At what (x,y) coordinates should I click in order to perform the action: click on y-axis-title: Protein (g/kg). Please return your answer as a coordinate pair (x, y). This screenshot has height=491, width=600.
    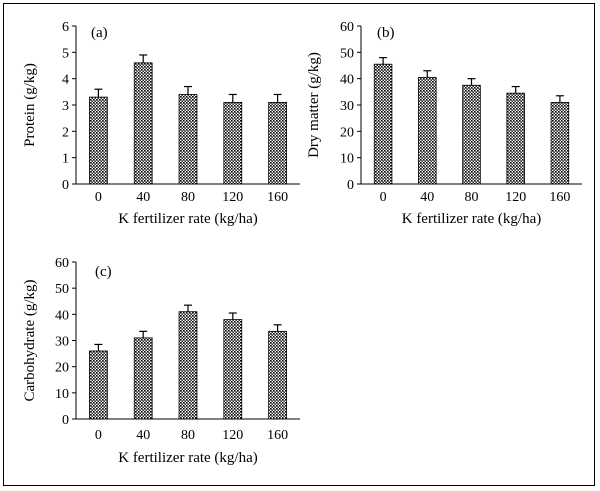
    Looking at the image, I should click on (30, 105).